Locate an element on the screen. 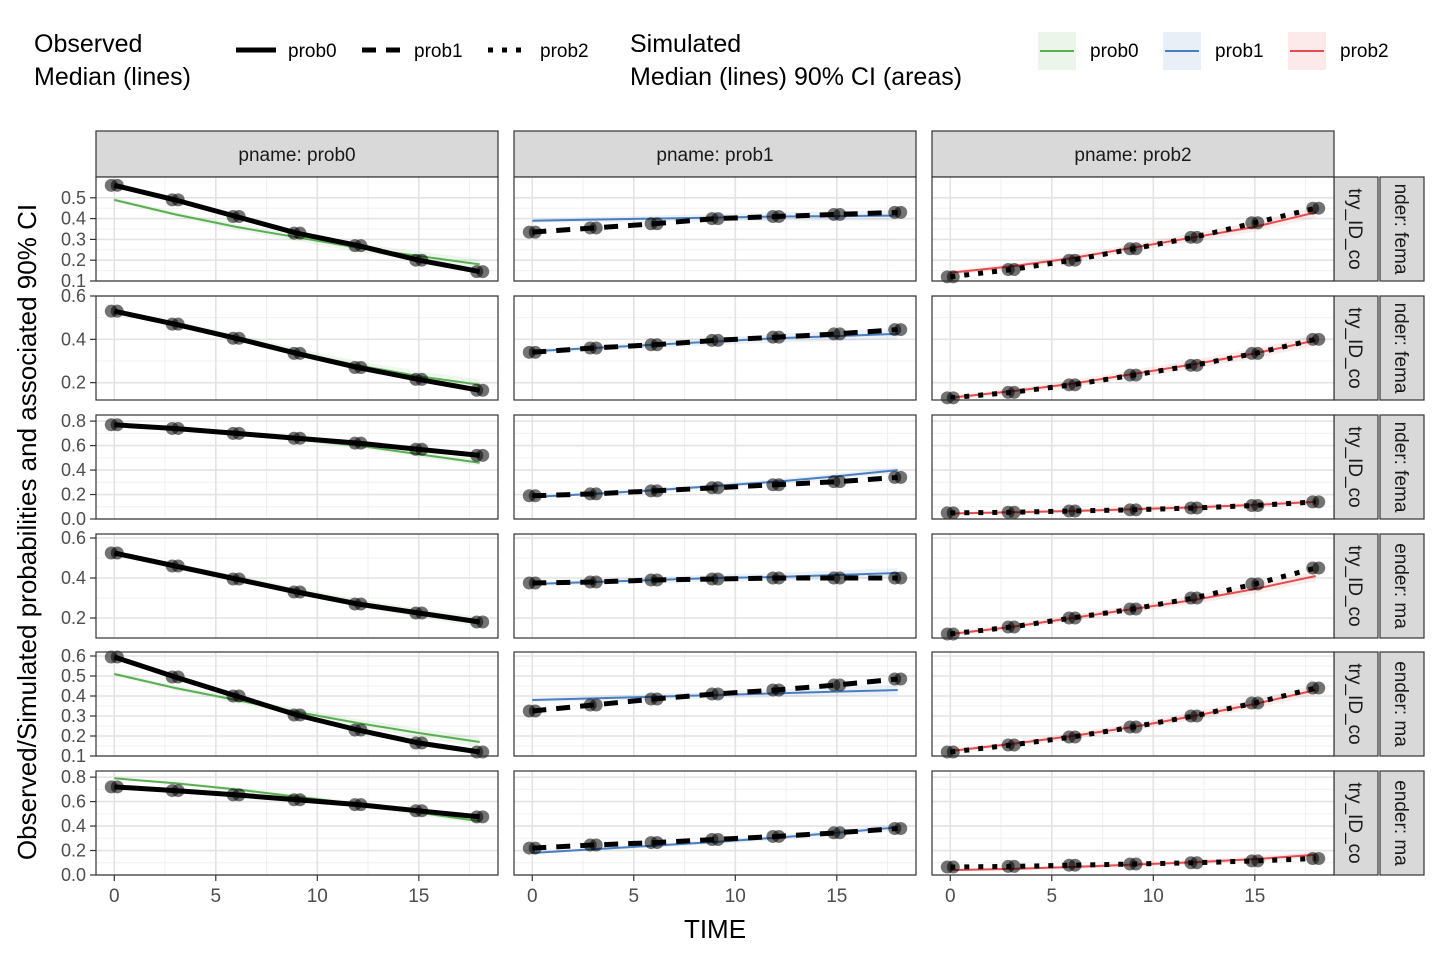 The height and width of the screenshot is (960, 1440). panel-r2-c1 is located at coordinates (297, 348).